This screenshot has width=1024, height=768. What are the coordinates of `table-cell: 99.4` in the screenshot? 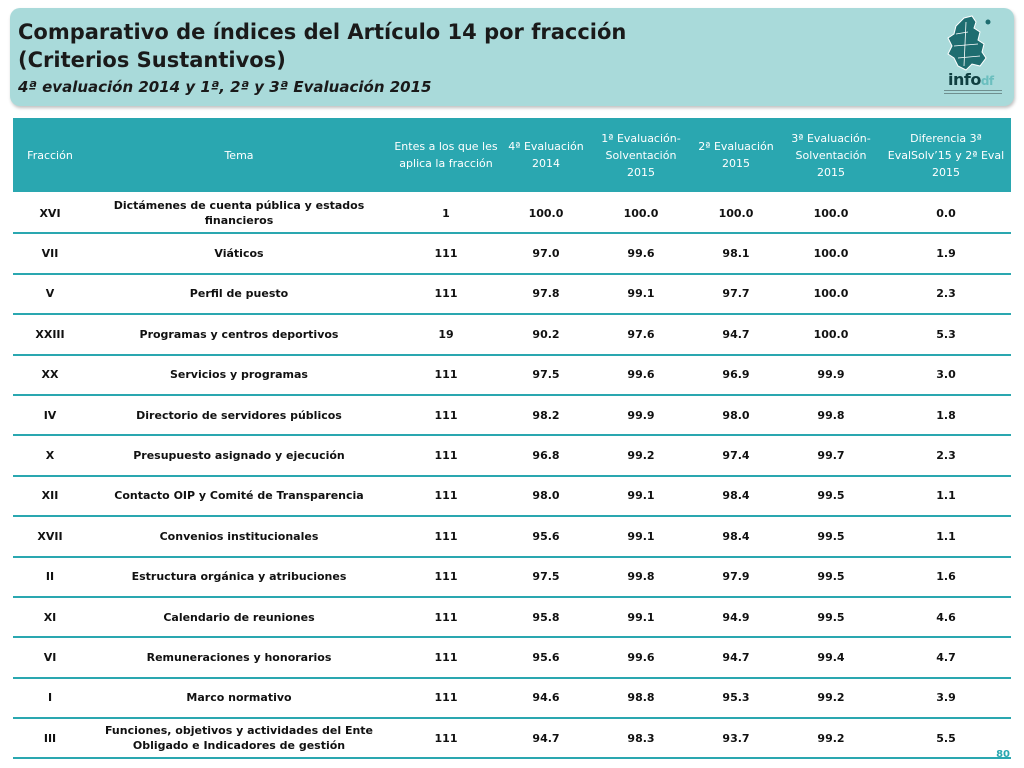 It's located at (831, 658).